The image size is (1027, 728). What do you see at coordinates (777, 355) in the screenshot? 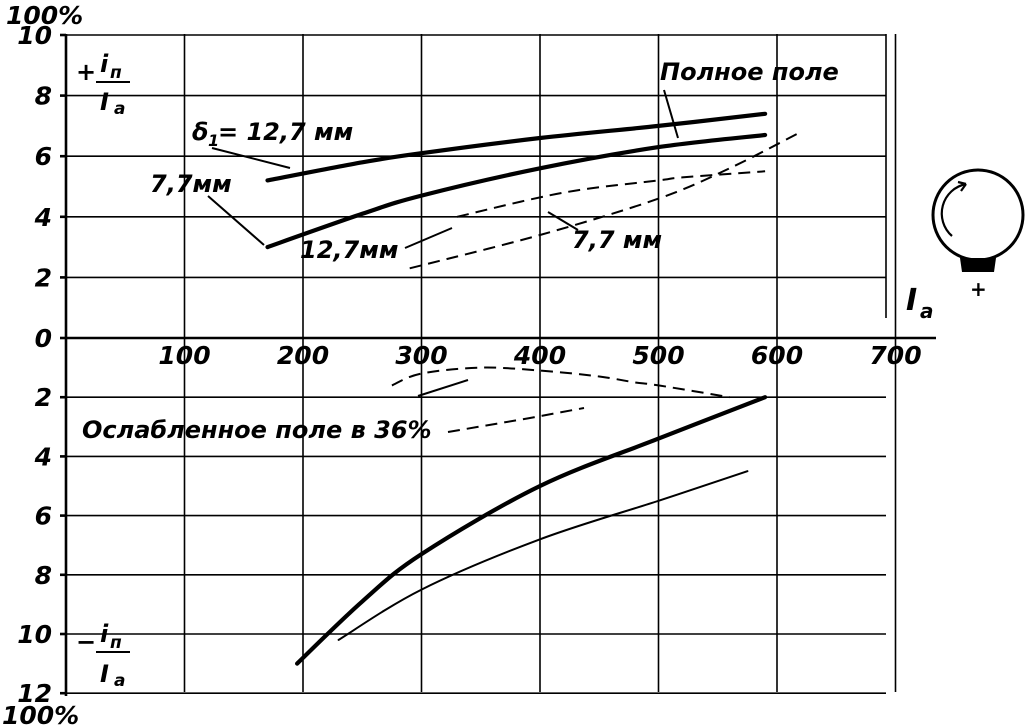
I see `xtick-label-600: 600` at bounding box center [777, 355].